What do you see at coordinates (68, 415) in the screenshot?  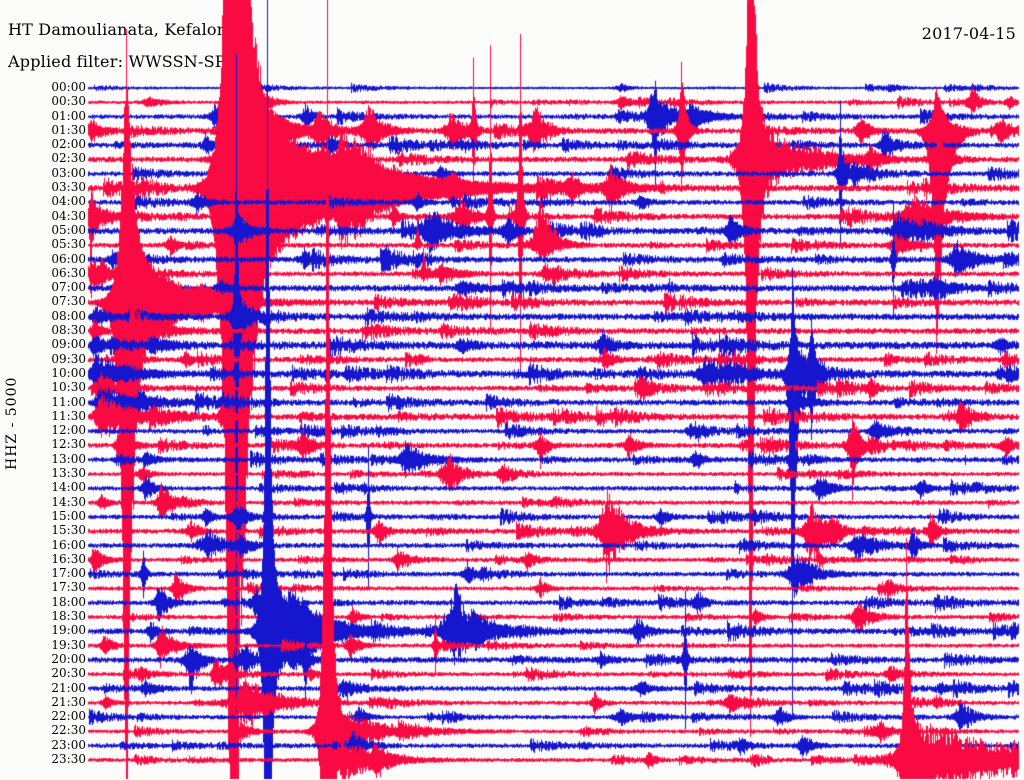 I see `time-label: 11:30` at bounding box center [68, 415].